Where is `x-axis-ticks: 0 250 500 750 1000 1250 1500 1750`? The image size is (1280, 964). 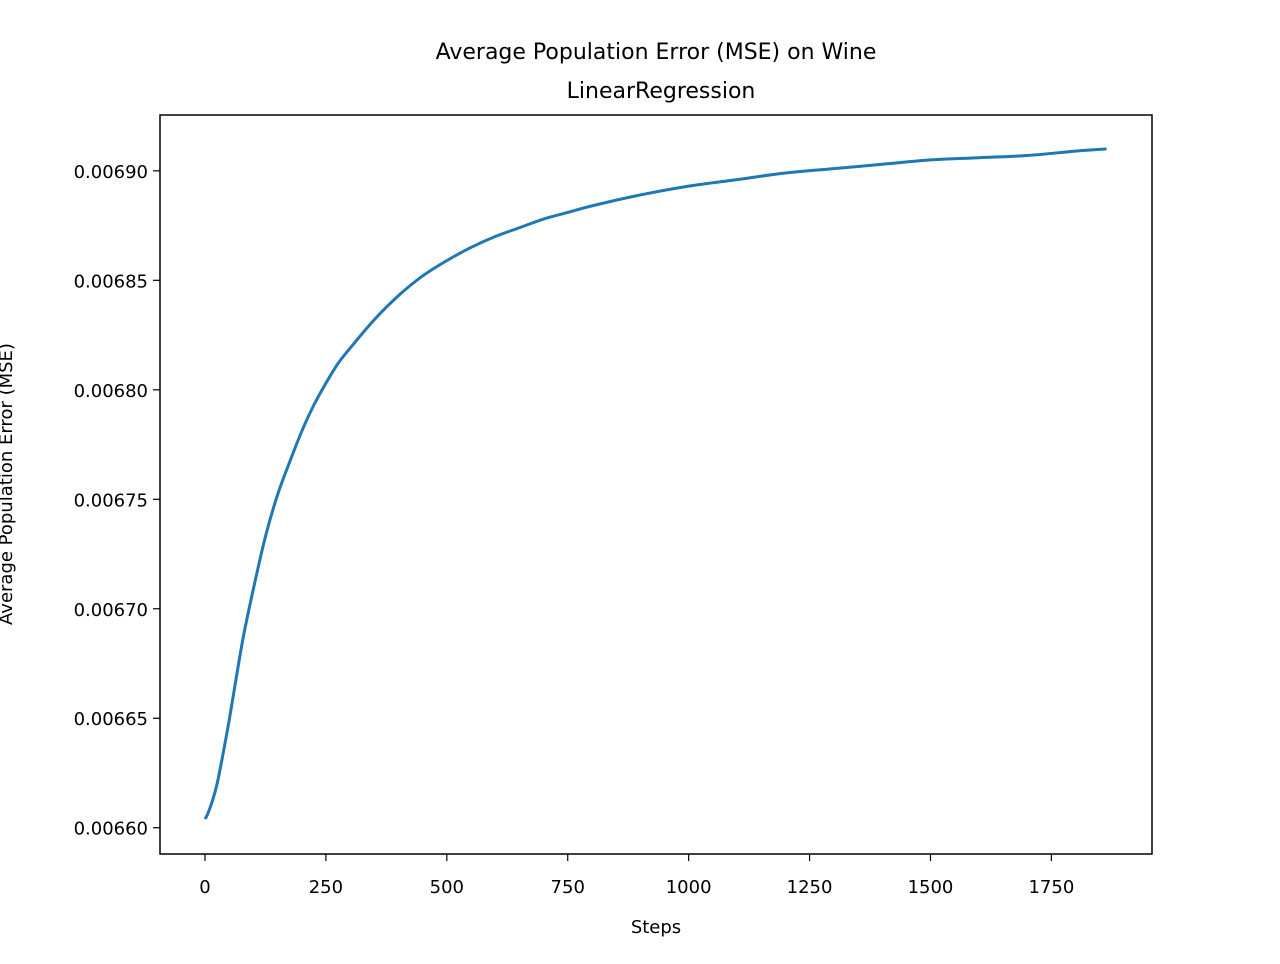
x-axis-ticks: 0 250 500 750 1000 1250 1500 1750 is located at coordinates (636, 876).